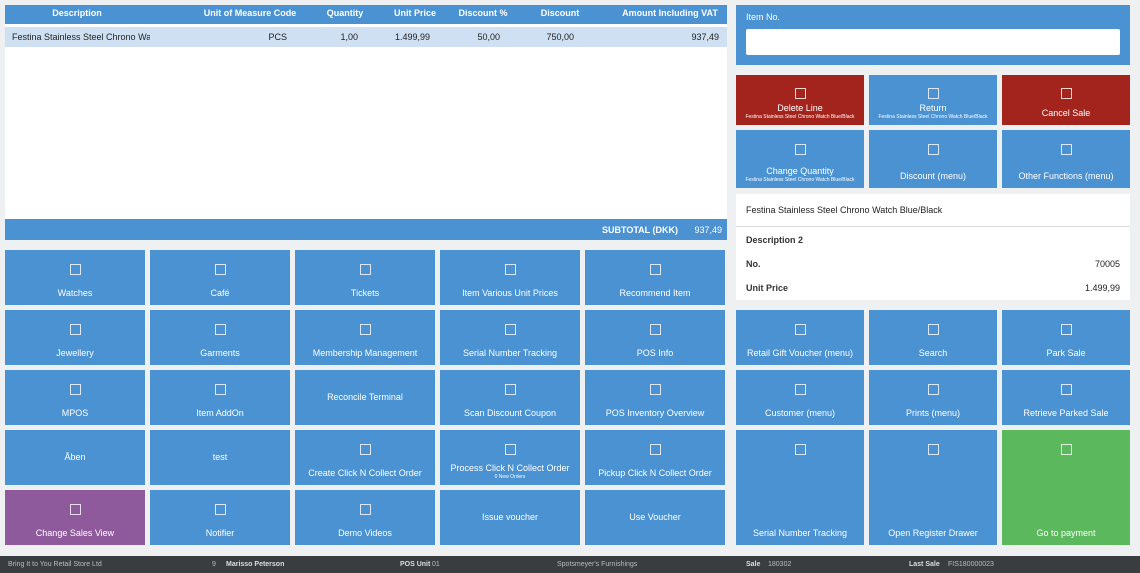  Describe the element at coordinates (933, 42) in the screenshot. I see `item-no-input` at that location.